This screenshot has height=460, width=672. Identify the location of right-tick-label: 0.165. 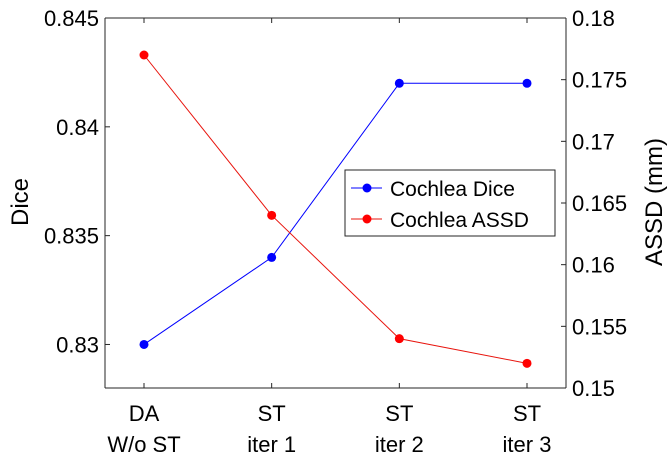
(599, 203).